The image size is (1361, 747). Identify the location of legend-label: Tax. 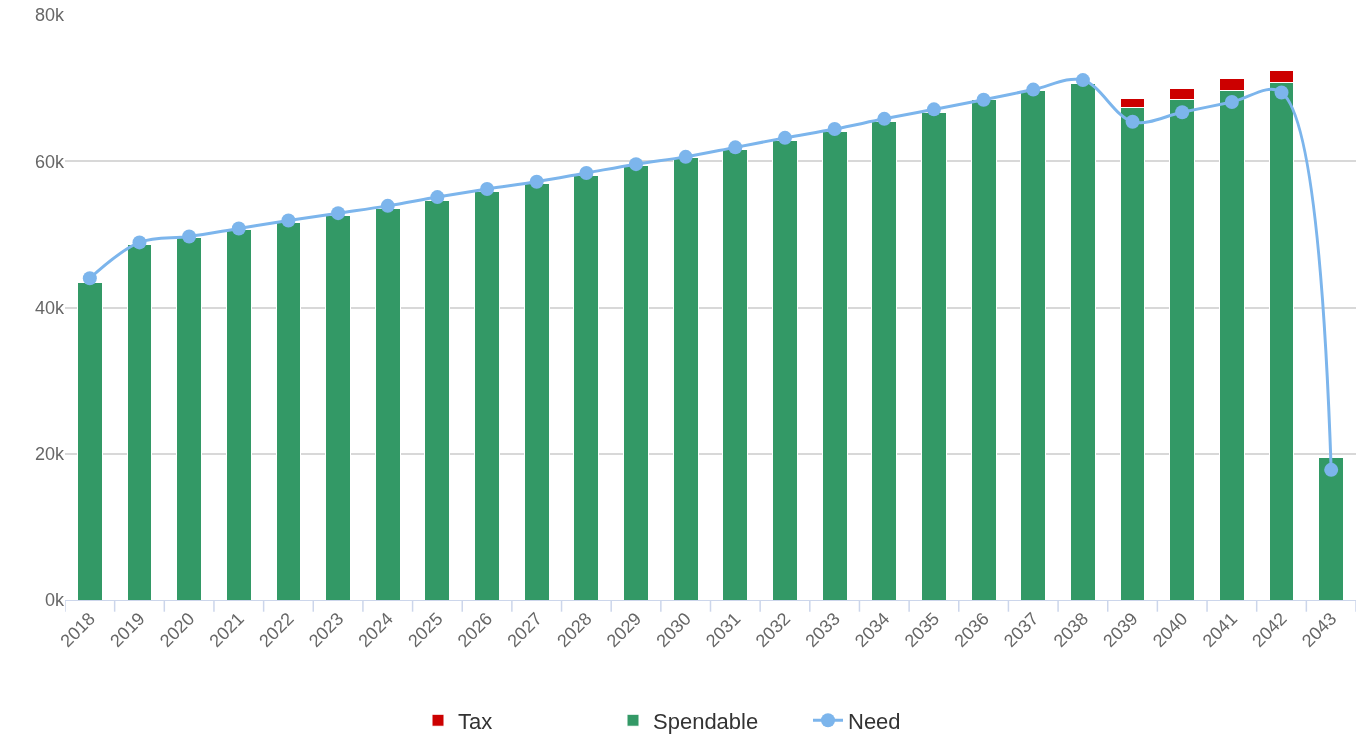
(475, 721).